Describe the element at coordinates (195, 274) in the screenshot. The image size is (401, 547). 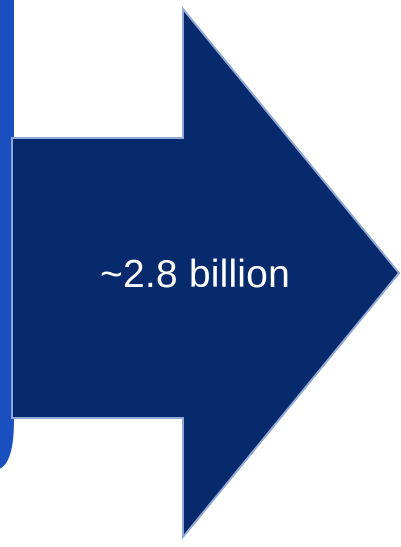
I see `arrow-label: ~2.8 billion` at that location.